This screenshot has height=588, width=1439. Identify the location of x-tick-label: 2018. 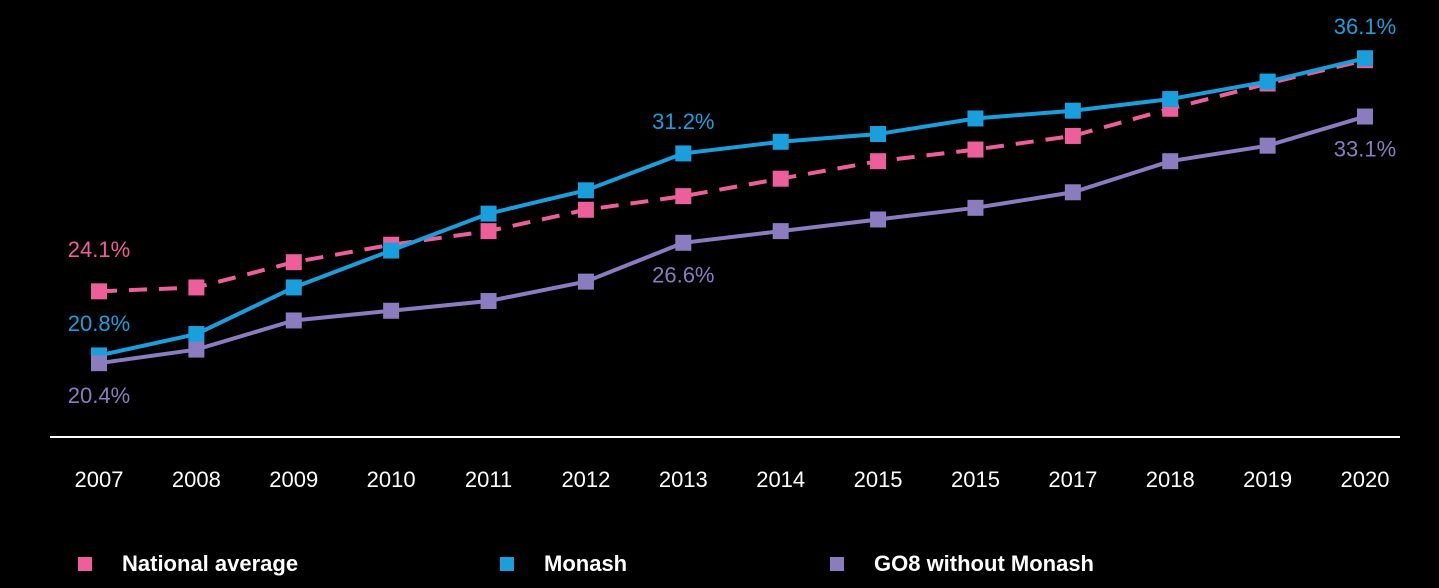
(1170, 479).